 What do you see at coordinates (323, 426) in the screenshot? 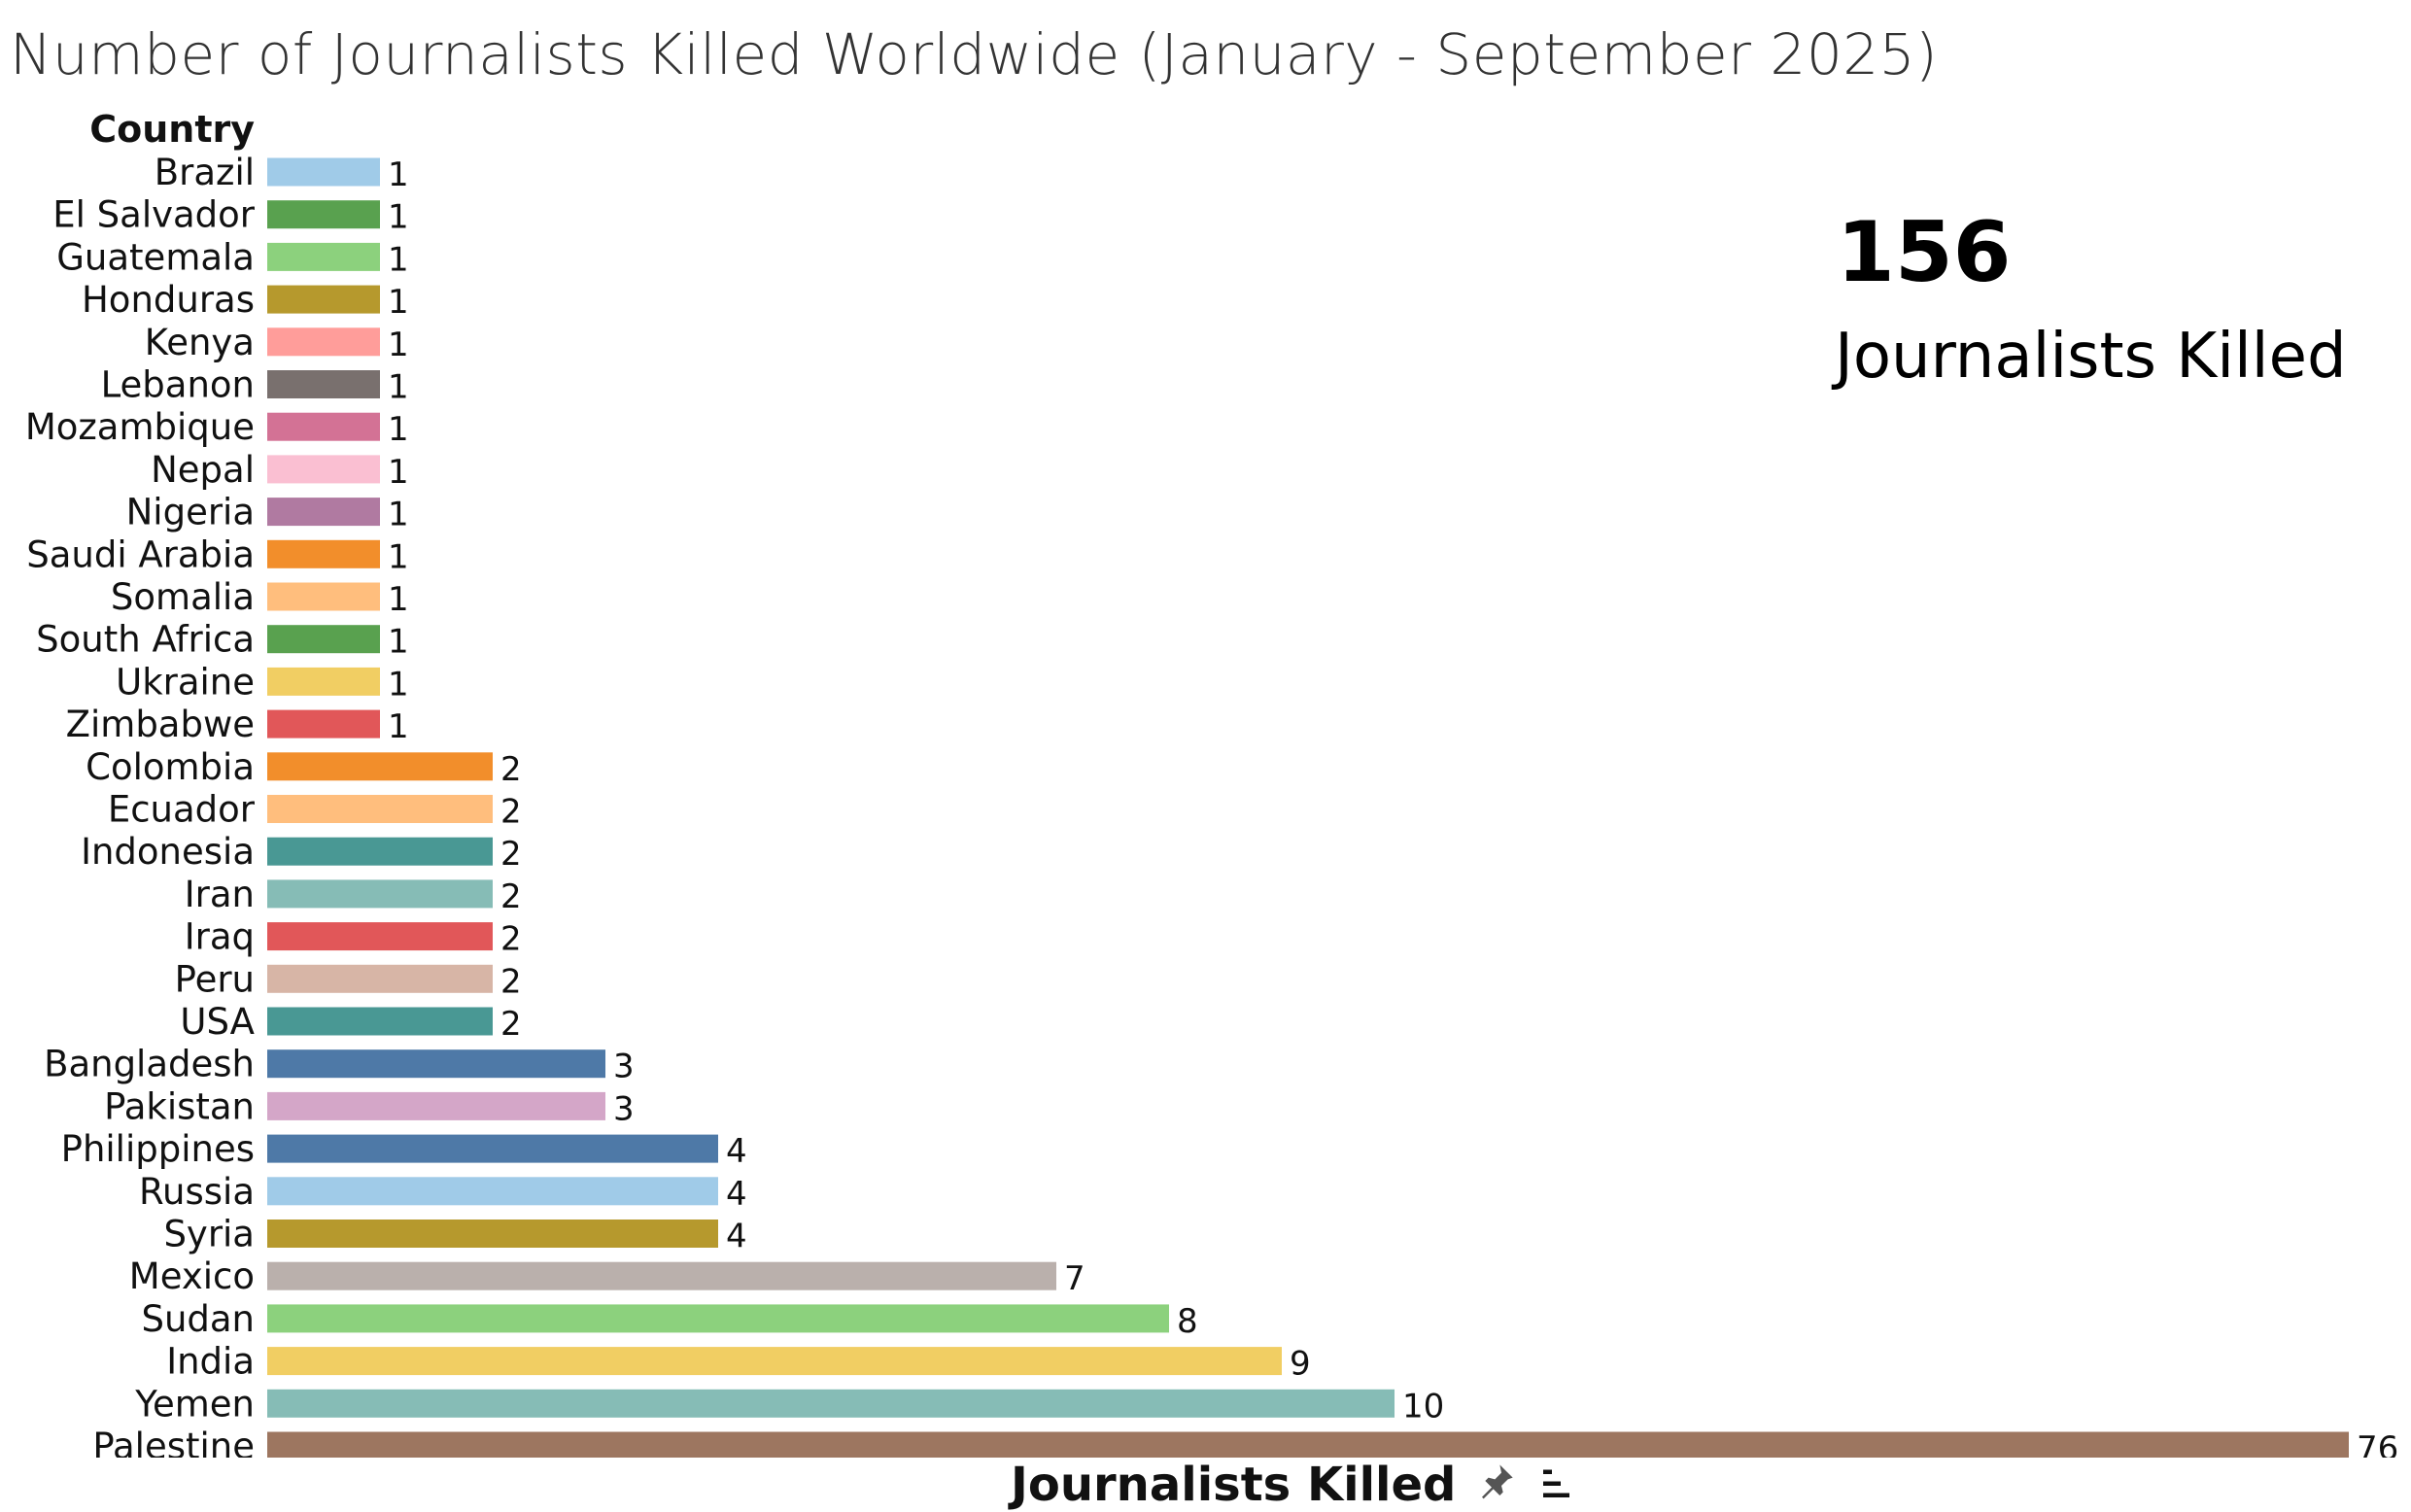
I see `bar-mozambique` at bounding box center [323, 426].